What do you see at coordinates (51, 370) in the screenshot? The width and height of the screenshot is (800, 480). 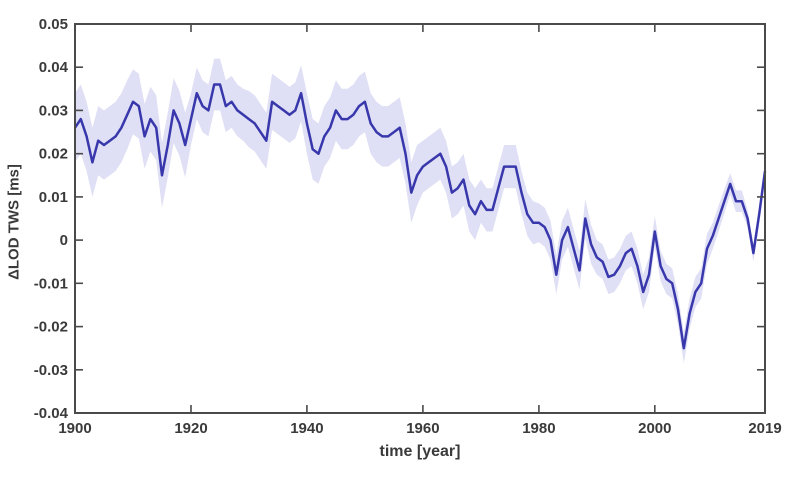 I see `y-tick-label: -0.03` at bounding box center [51, 370].